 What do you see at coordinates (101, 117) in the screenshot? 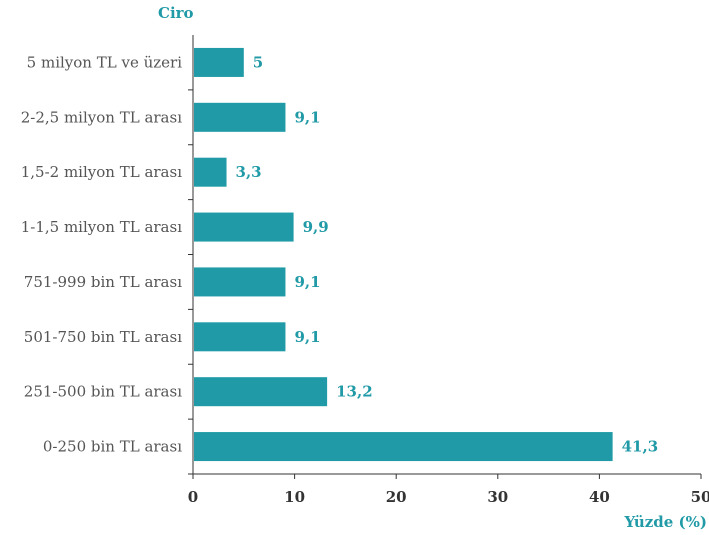
I see `category-label: 2-2,5 milyon TL arası` at bounding box center [101, 117].